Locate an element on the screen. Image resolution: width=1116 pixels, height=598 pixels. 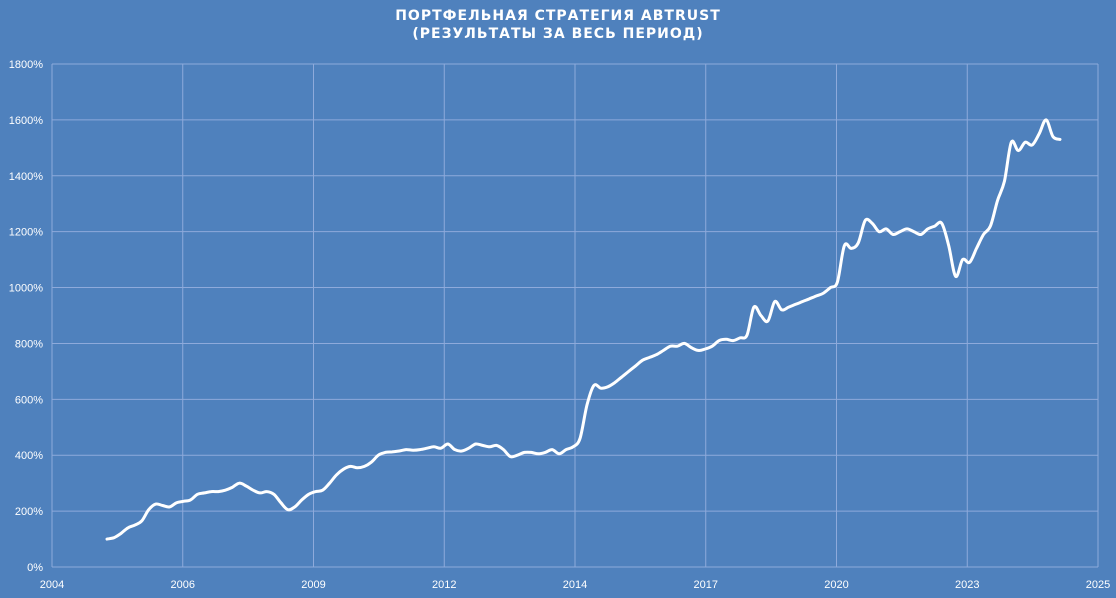
y-tick-label: 600% is located at coordinates (29, 400).